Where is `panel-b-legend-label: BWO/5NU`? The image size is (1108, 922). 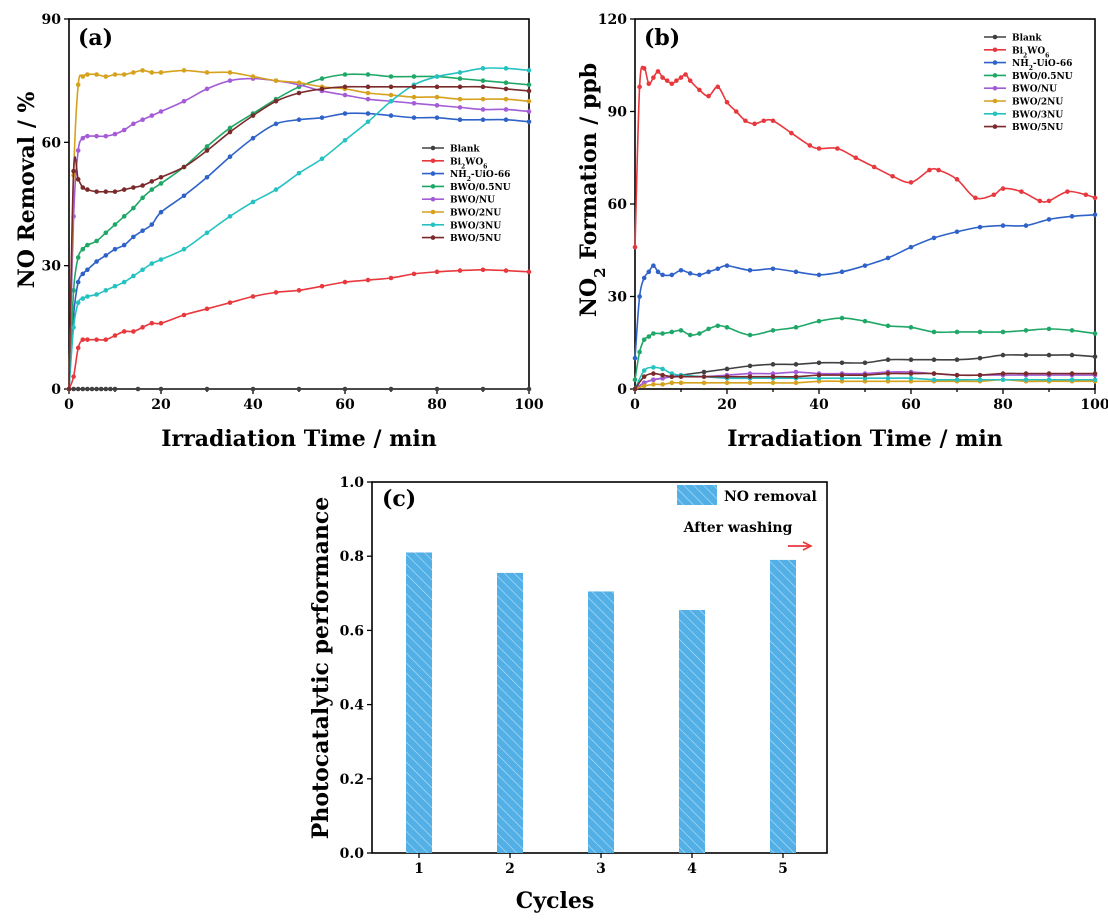 panel-b-legend-label: BWO/5NU is located at coordinates (1037, 128).